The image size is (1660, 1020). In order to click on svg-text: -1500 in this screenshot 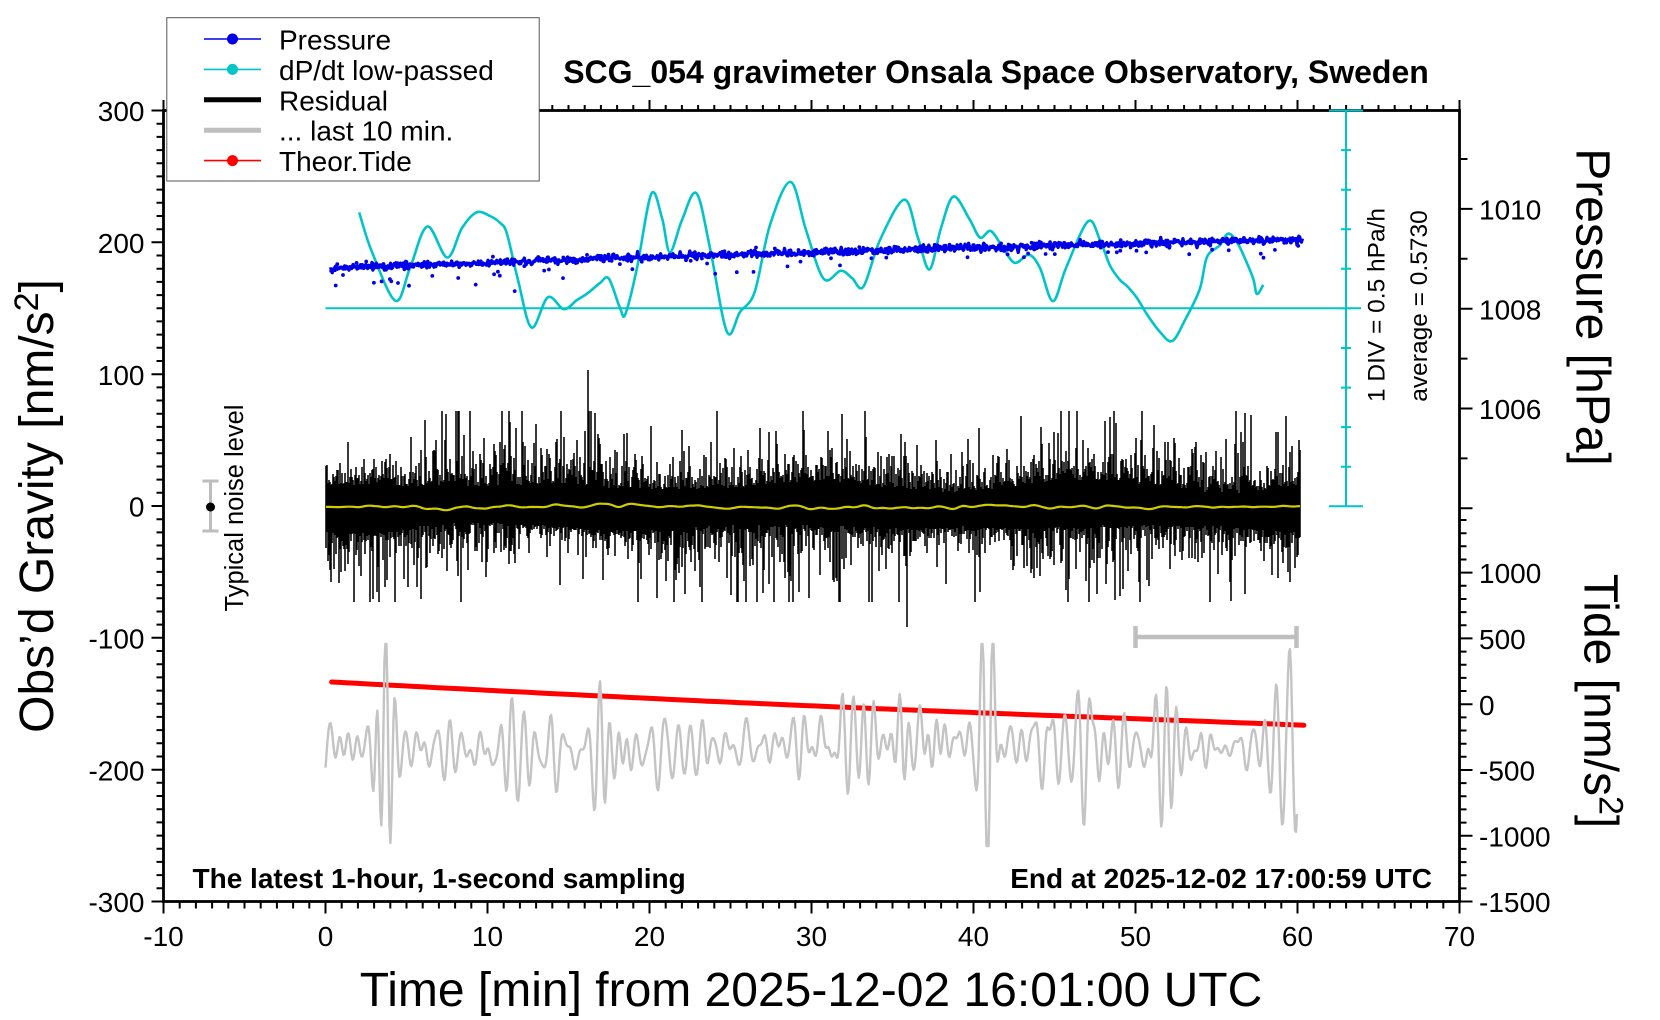, I will do `click(1515, 902)`.